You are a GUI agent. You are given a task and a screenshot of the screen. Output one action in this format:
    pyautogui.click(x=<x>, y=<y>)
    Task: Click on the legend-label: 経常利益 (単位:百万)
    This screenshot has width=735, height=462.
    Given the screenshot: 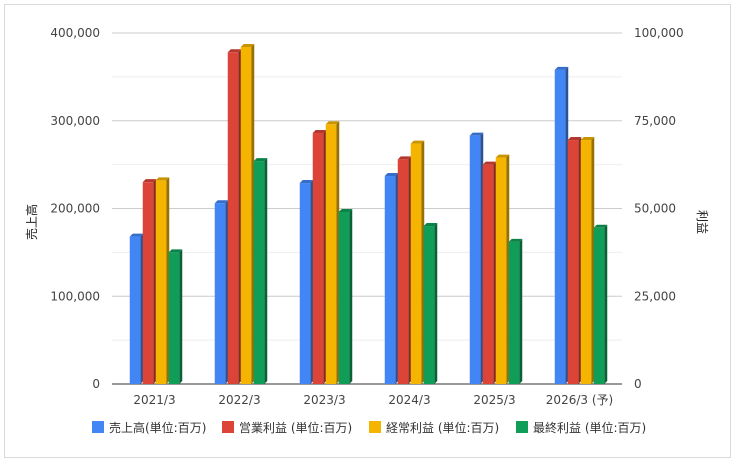 What is the action you would take?
    pyautogui.click(x=442, y=427)
    